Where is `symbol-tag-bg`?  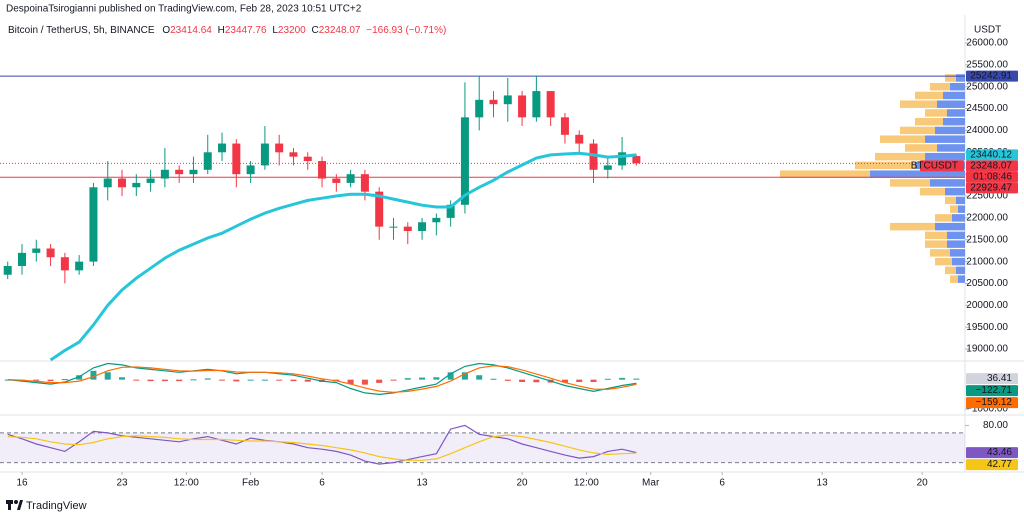
symbol-tag-bg is located at coordinates (942, 166).